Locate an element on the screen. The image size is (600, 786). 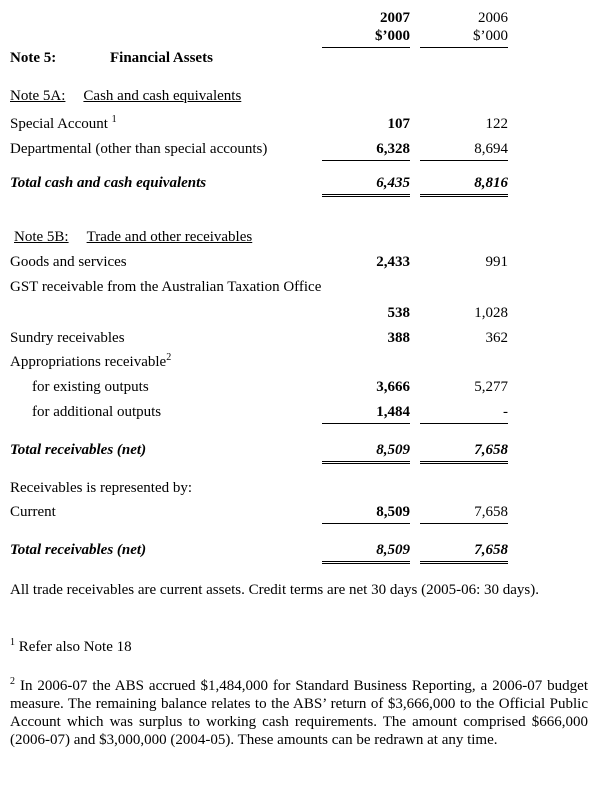
footnote: 1 Refer also Note 18 is located at coordinates (71, 647).